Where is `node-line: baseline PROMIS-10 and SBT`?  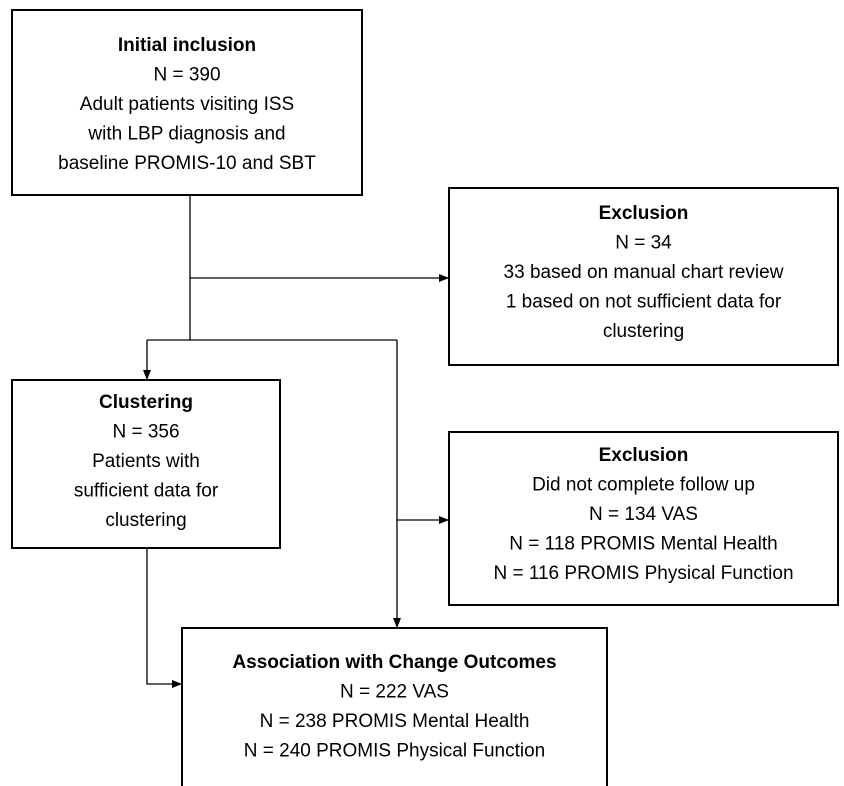
node-line: baseline PROMIS-10 and SBT is located at coordinates (187, 163).